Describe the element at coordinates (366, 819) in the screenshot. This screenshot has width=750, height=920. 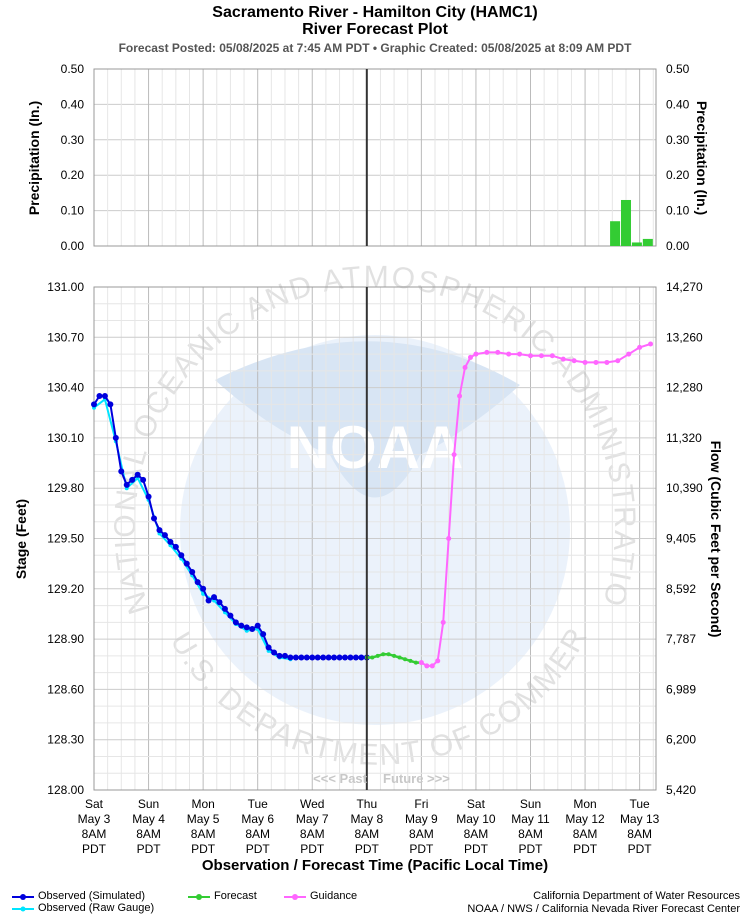
I see `x-tick-label: May 8` at that location.